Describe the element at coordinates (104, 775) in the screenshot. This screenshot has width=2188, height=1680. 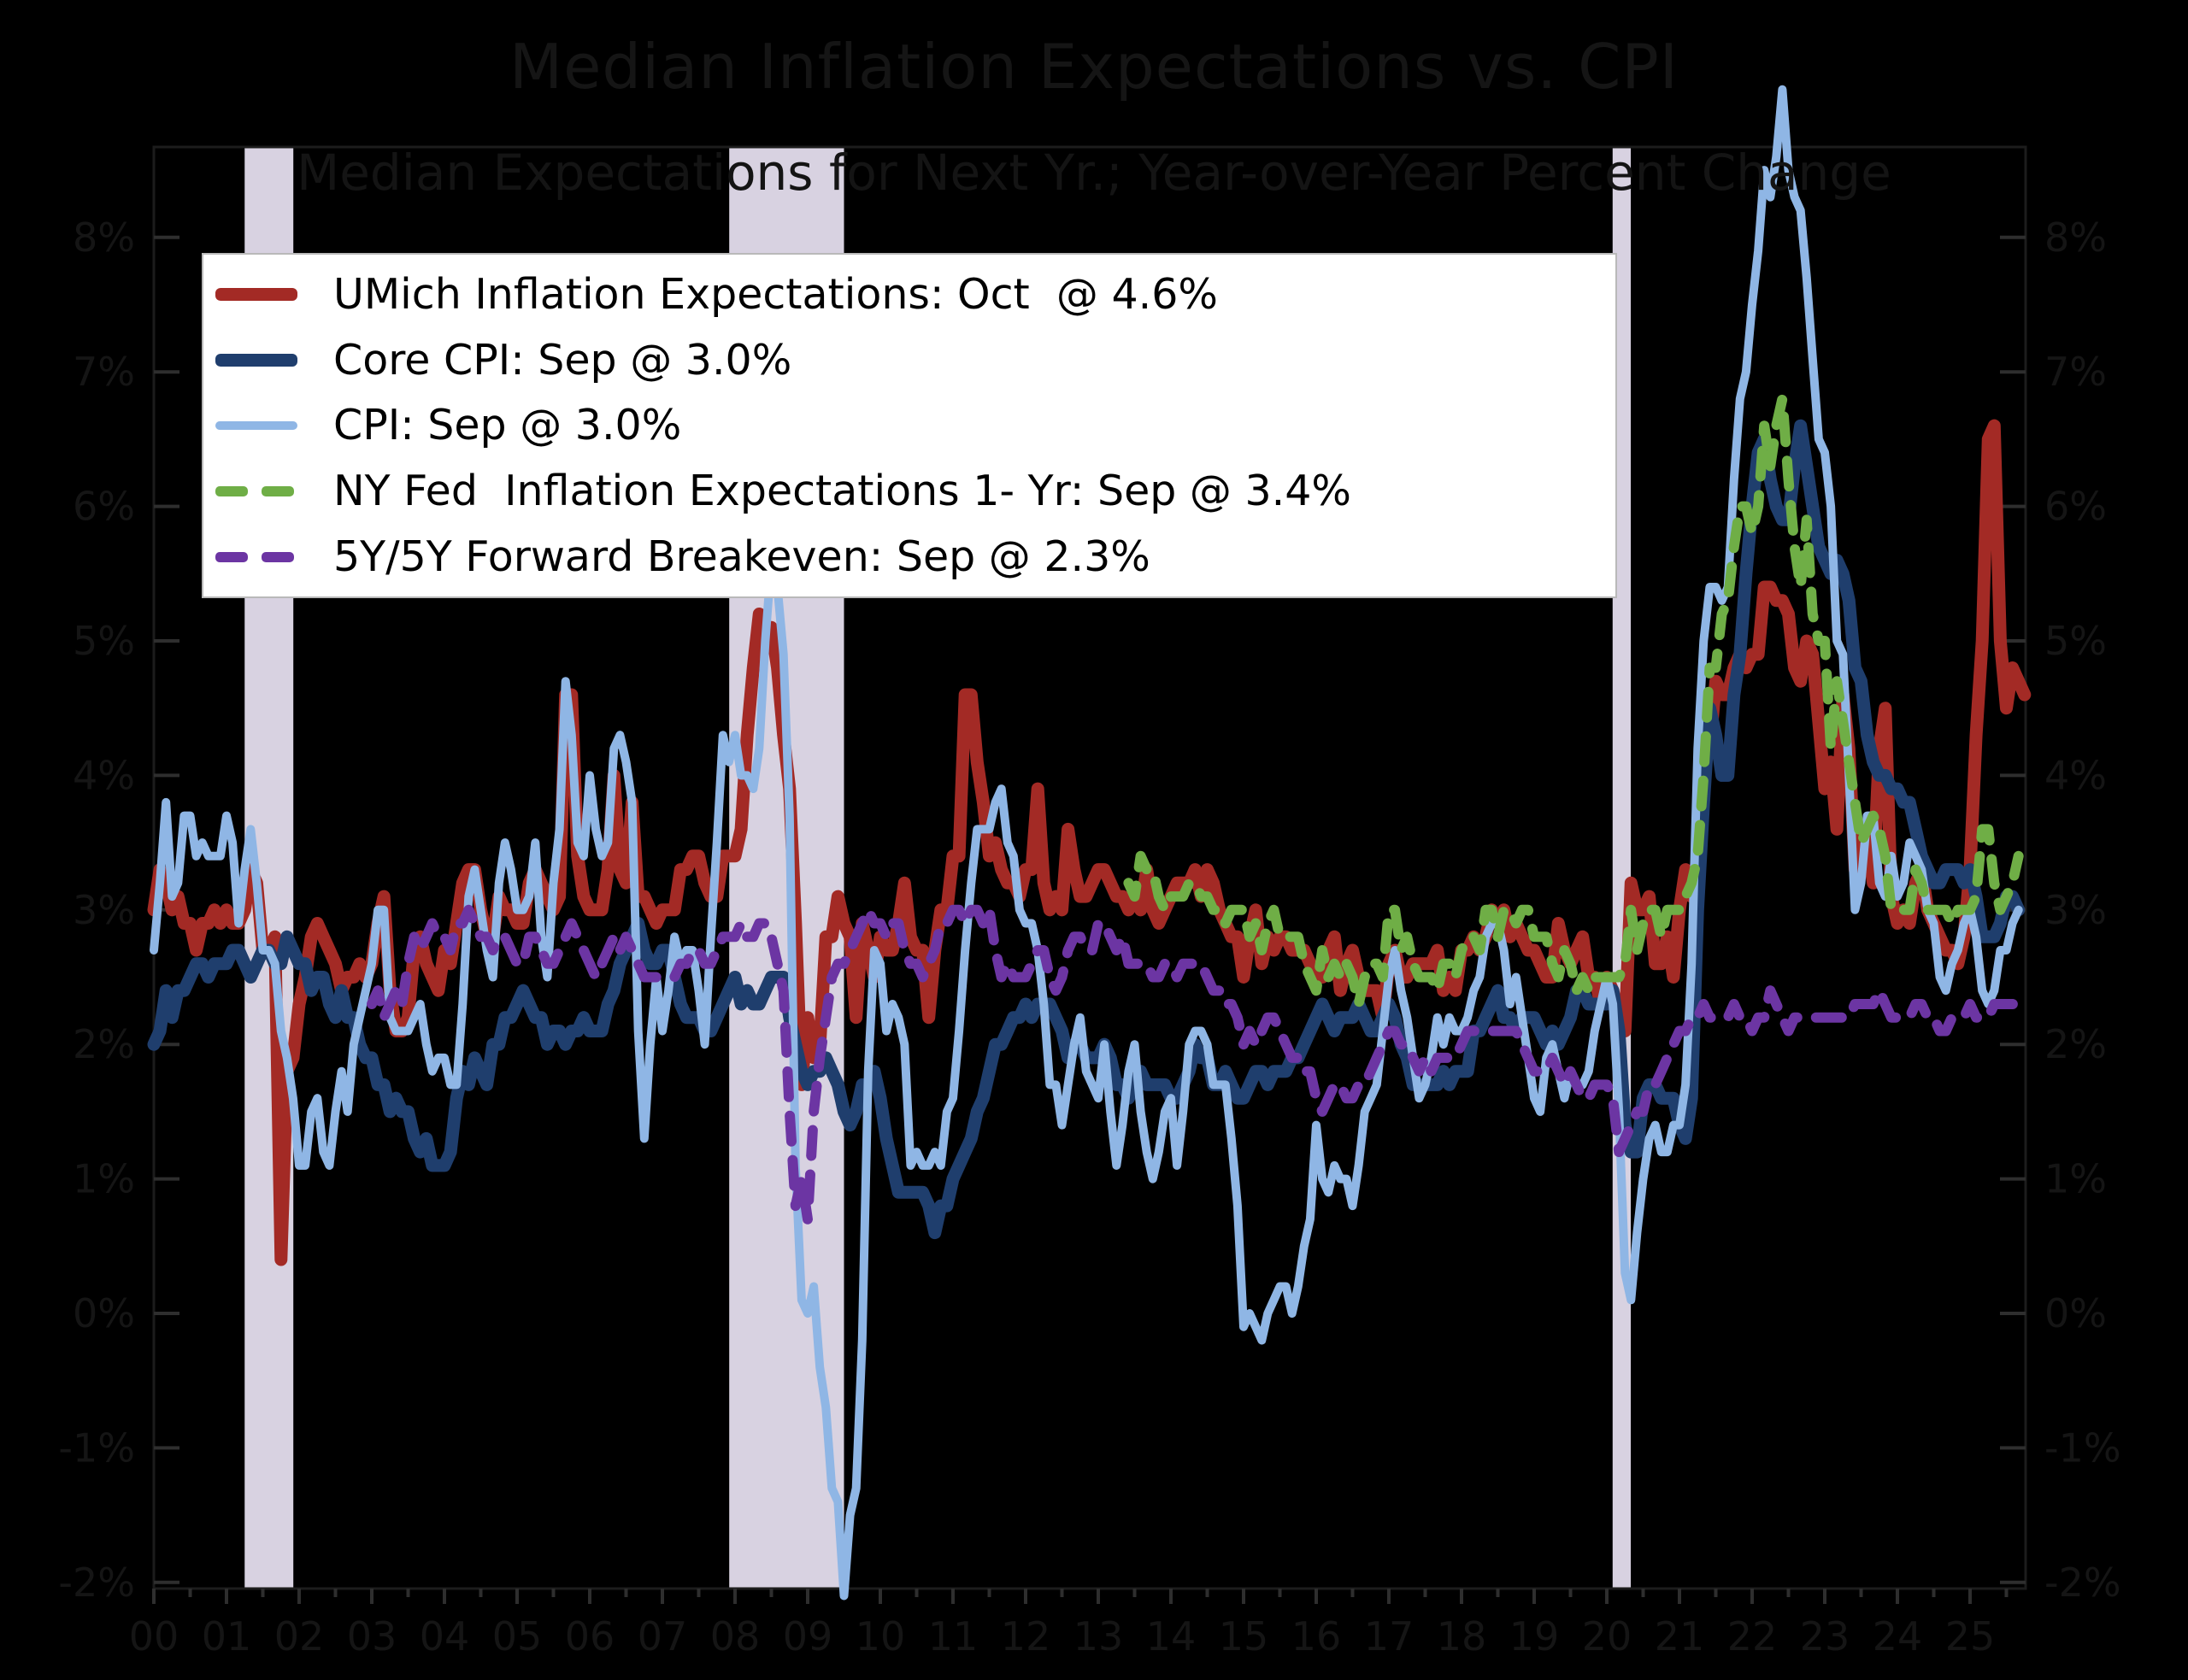
I see `y-axis-label-left: 4%` at that location.